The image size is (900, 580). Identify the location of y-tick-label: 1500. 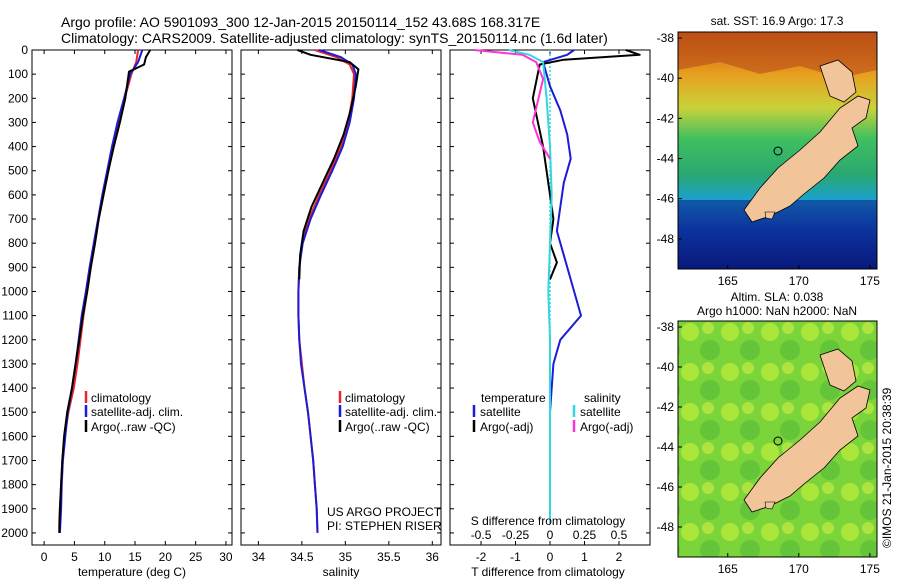
(14, 412).